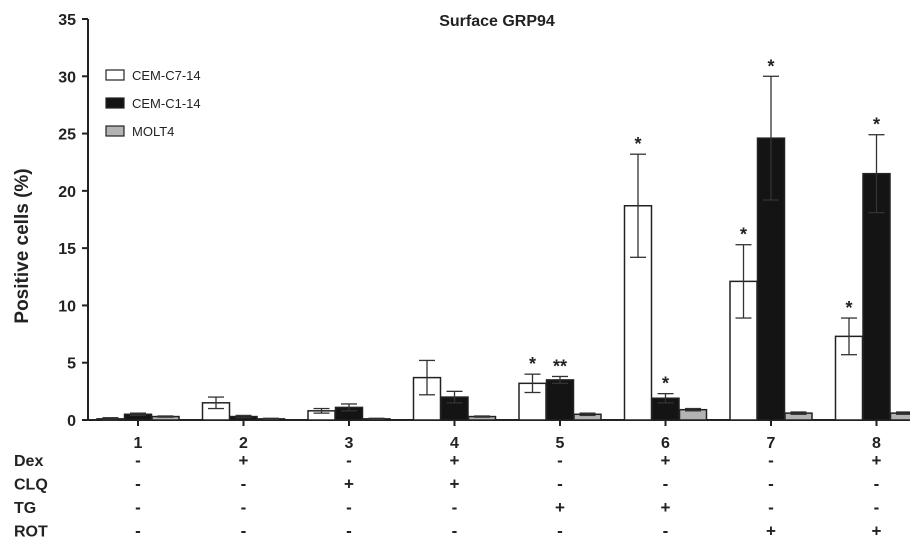 This screenshot has width=910, height=538. What do you see at coordinates (31, 485) in the screenshot?
I see `treatment-name: CLQ` at bounding box center [31, 485].